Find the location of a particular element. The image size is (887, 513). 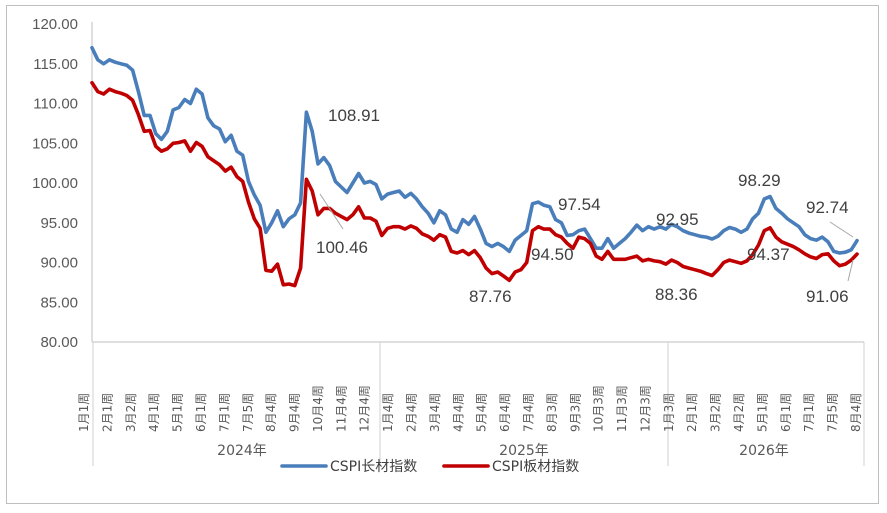

y-tick-label: 95.00 is located at coordinates (59, 223).